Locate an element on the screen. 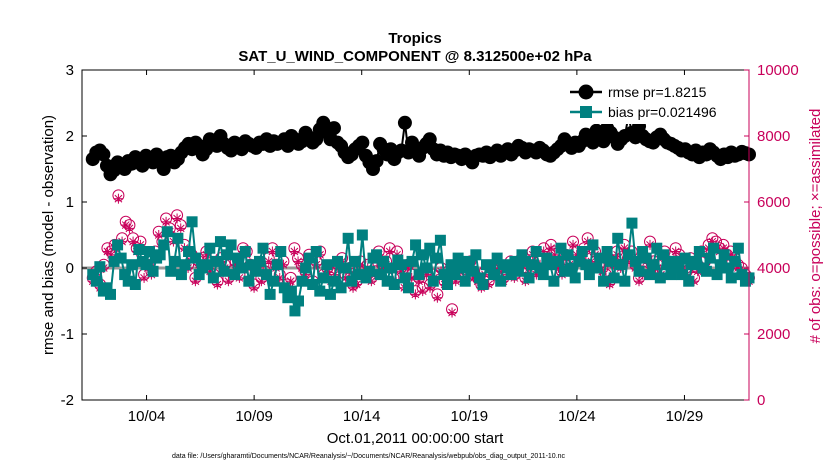  x-tick-label: 10/14 is located at coordinates (362, 416).